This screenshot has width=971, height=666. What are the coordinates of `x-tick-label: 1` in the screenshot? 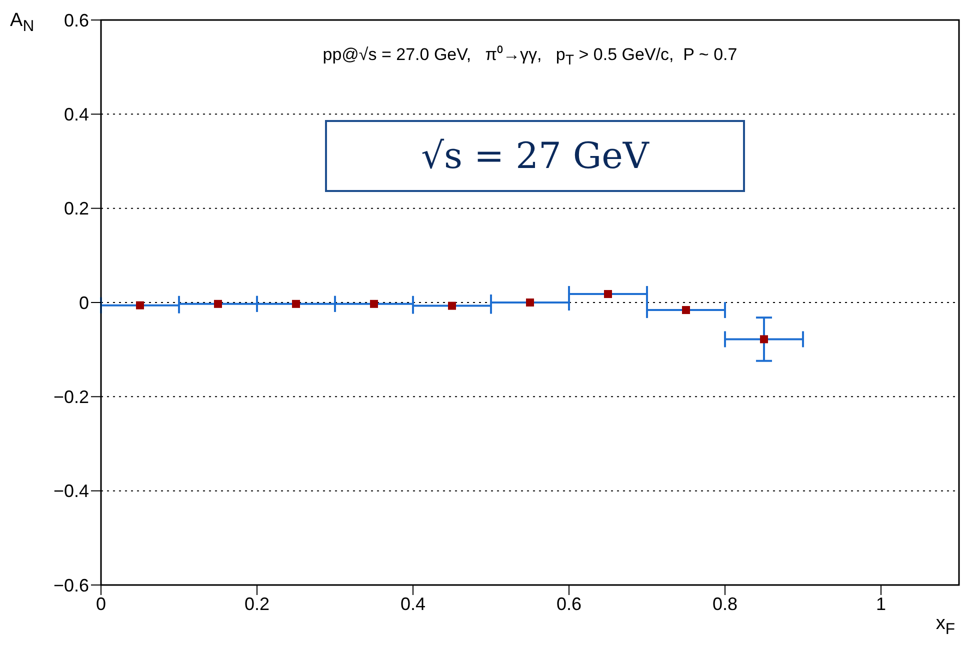 It's located at (881, 604).